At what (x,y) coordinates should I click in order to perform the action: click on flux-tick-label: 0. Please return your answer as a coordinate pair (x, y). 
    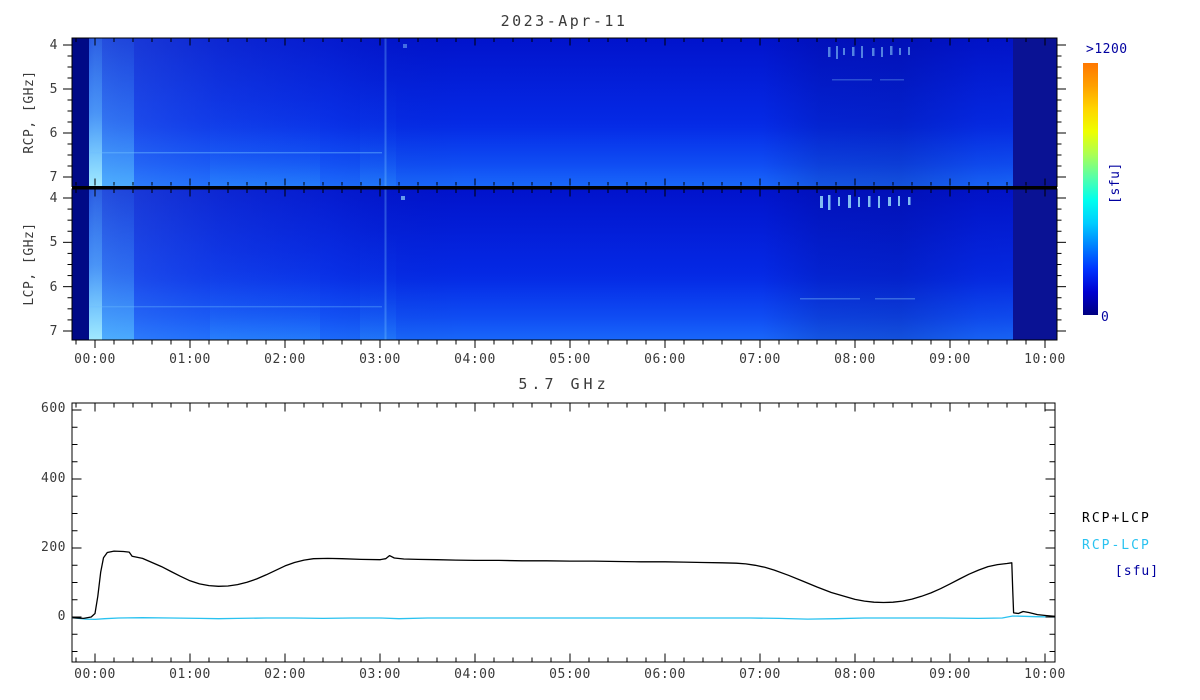
    Looking at the image, I should click on (61, 616).